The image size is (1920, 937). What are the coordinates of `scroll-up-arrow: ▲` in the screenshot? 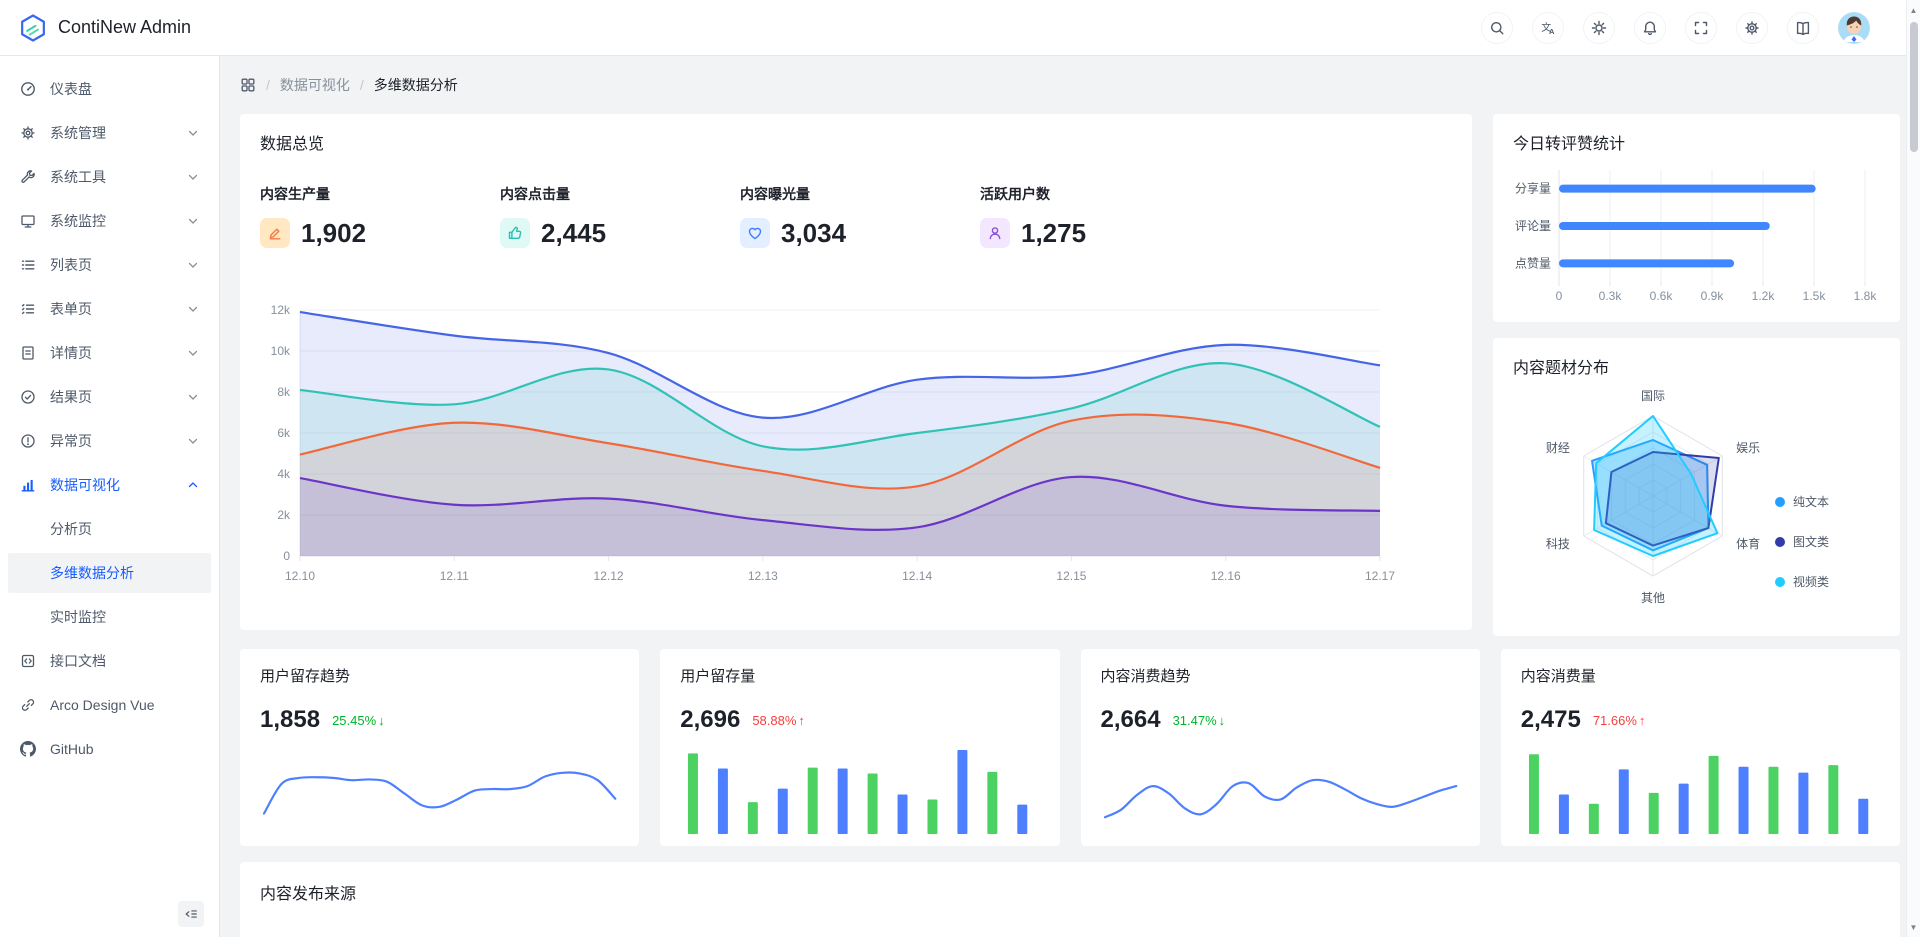 It's located at (1913, 10).